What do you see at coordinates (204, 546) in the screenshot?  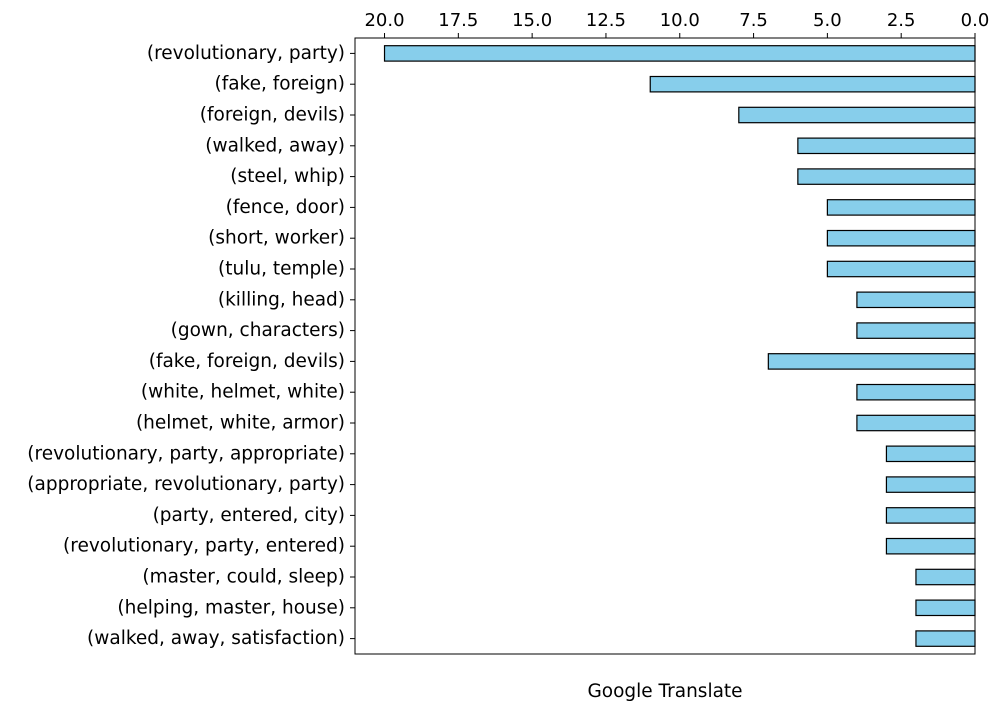 I see `category-label: (revolutionary, party, entered)` at bounding box center [204, 546].